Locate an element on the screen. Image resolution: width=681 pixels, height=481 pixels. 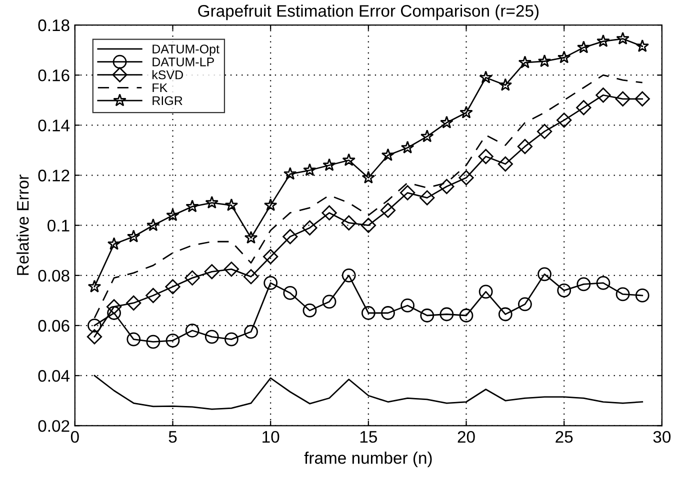
x-tick-label: 10 is located at coordinates (271, 436).